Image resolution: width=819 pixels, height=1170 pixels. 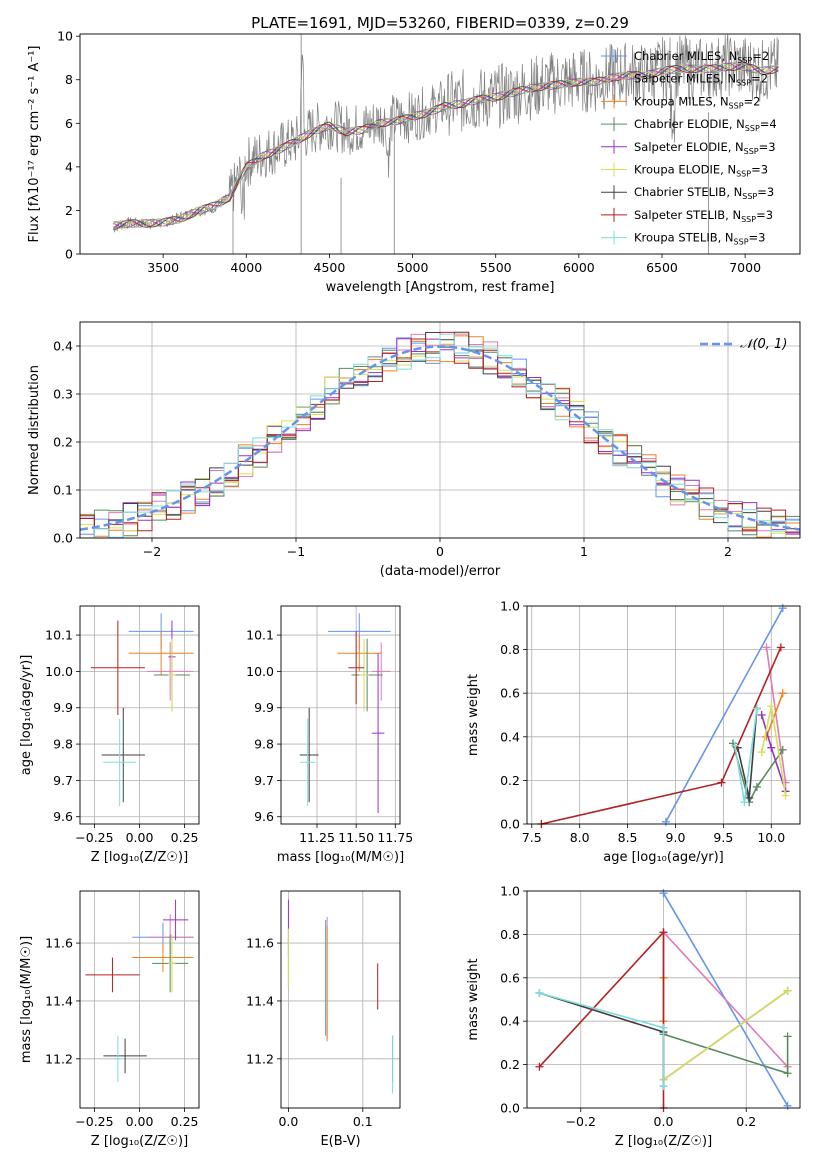 I want to click on y-axis-label: Flux [fλ10⁻¹⁷ erg cm⁻² s⁻¹ A⁻¹], so click(x=34, y=144).